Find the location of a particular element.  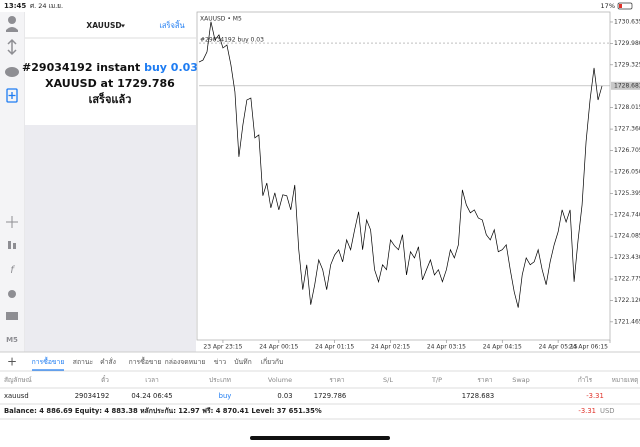

x-tick-label: 24 Apr 01:15 is located at coordinates (334, 347).